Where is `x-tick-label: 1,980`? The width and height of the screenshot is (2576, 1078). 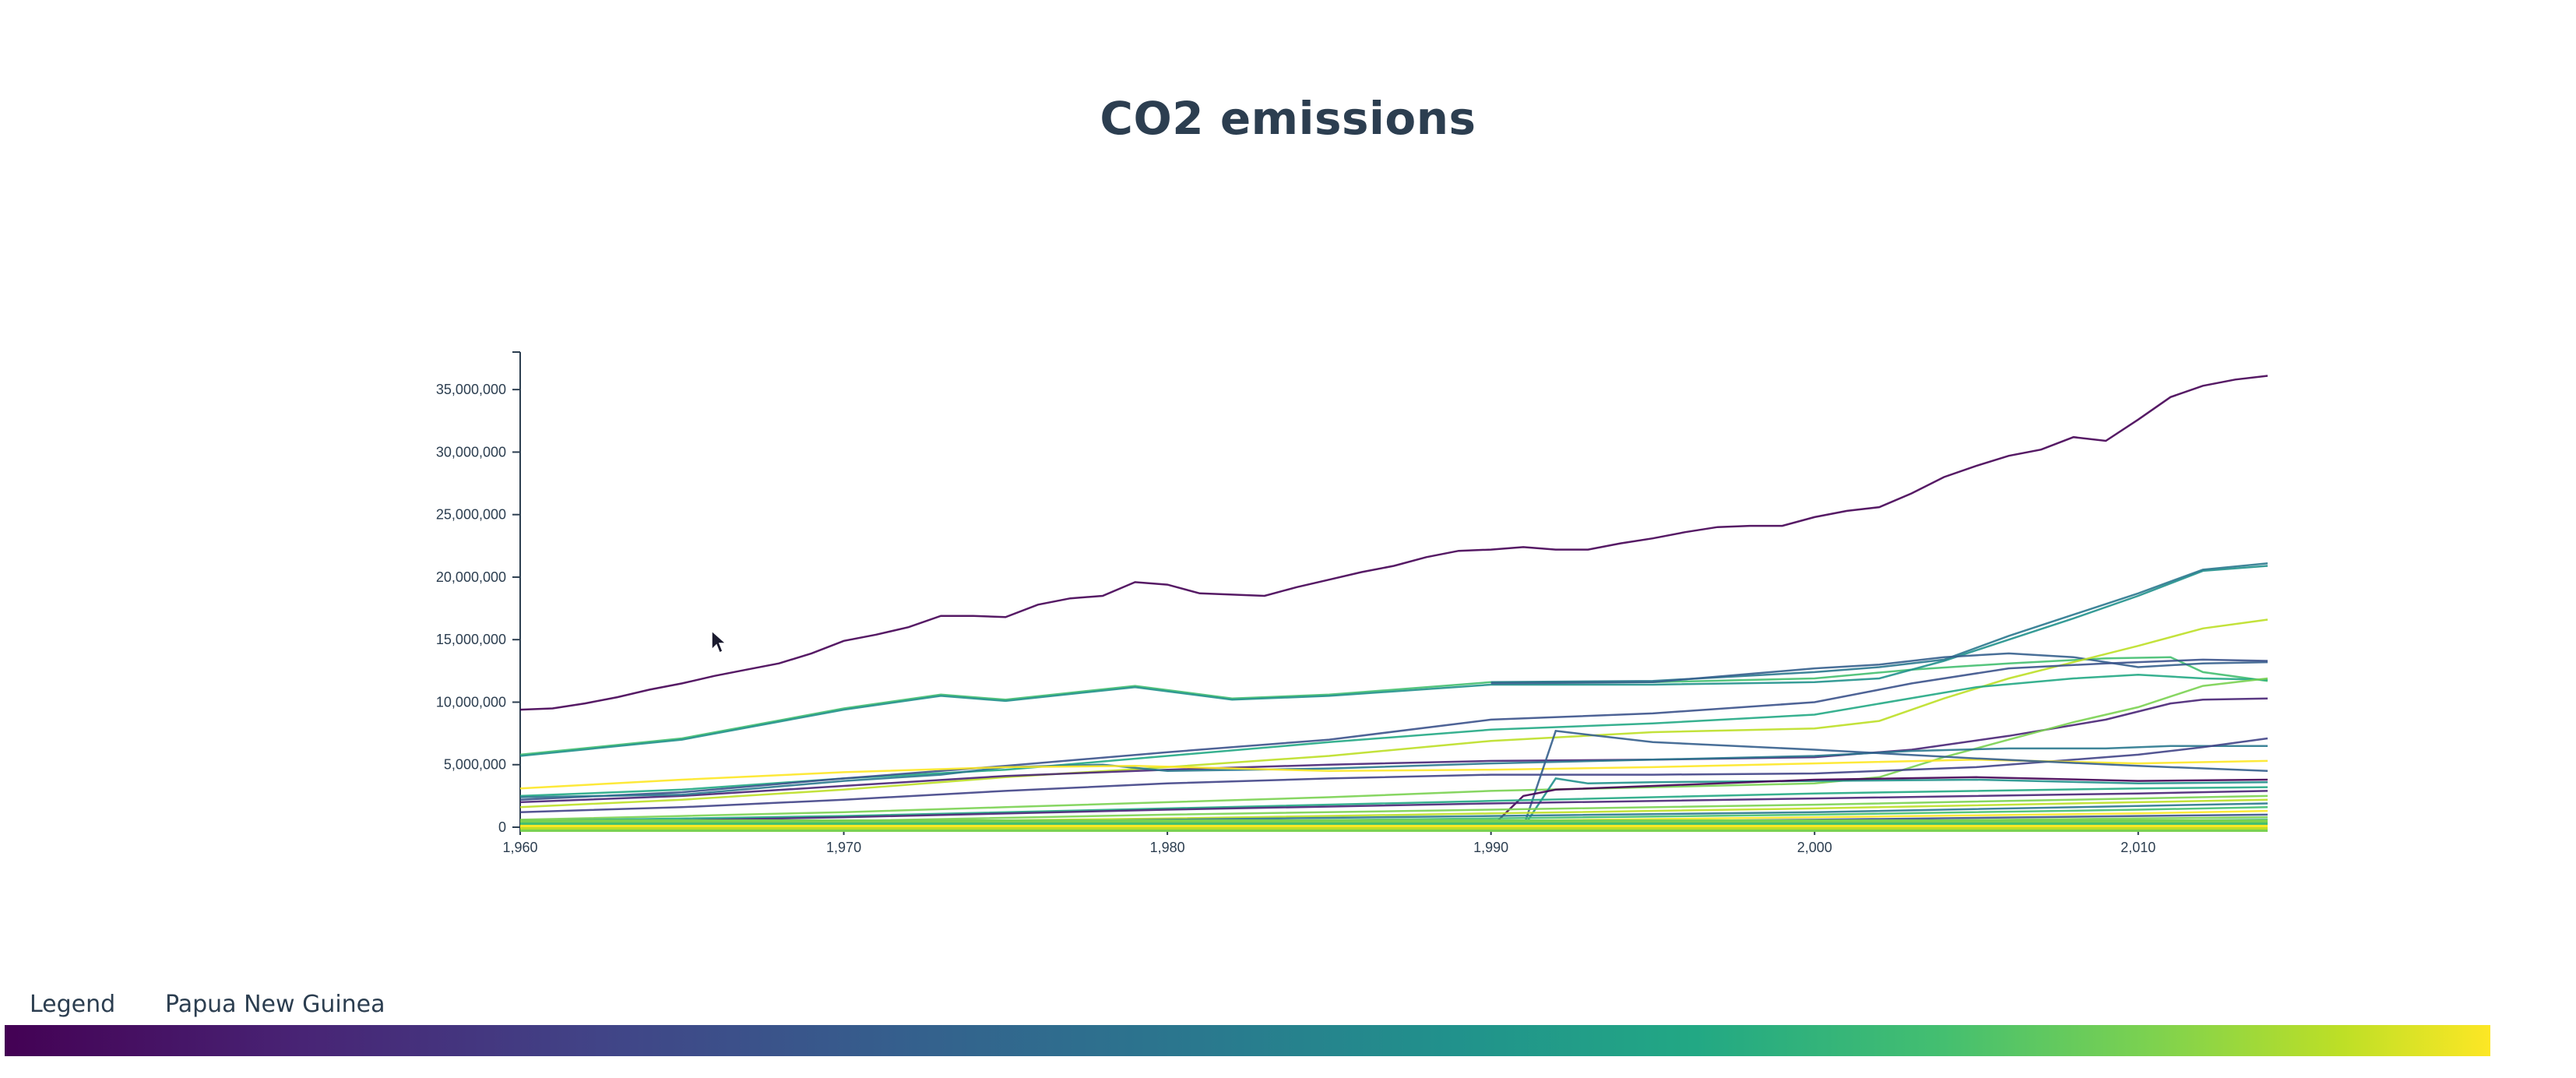
x-tick-label: 1,980 is located at coordinates (1167, 847).